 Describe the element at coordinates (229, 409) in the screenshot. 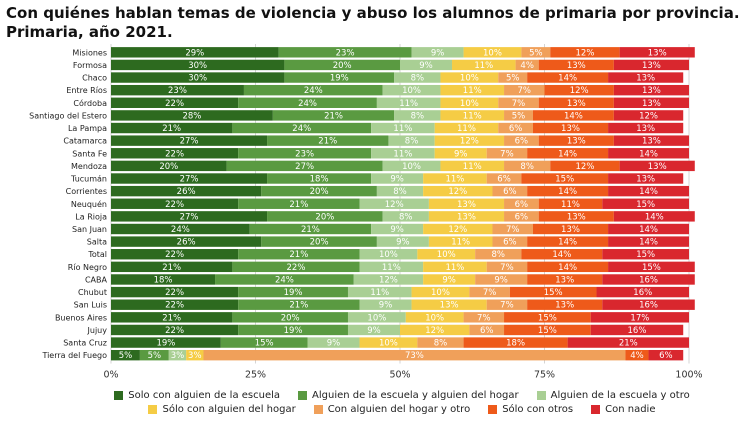

I see `legend-label: Sólo con alguien del hogar` at that location.